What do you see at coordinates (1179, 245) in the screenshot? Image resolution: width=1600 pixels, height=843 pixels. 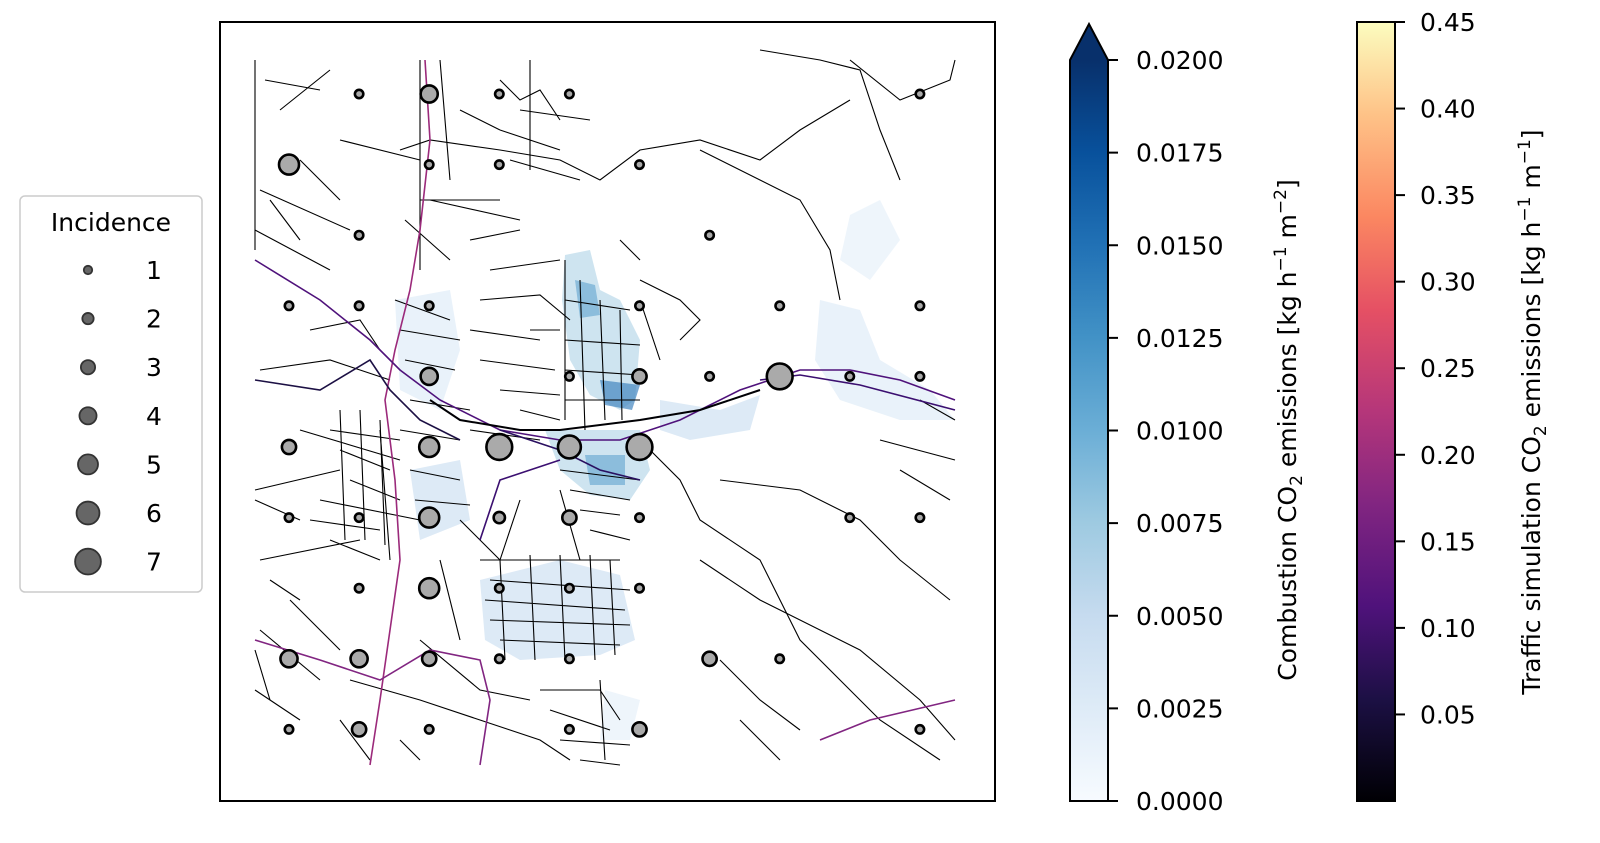 I see `combustion-tick-label: 0.0150` at bounding box center [1179, 245].